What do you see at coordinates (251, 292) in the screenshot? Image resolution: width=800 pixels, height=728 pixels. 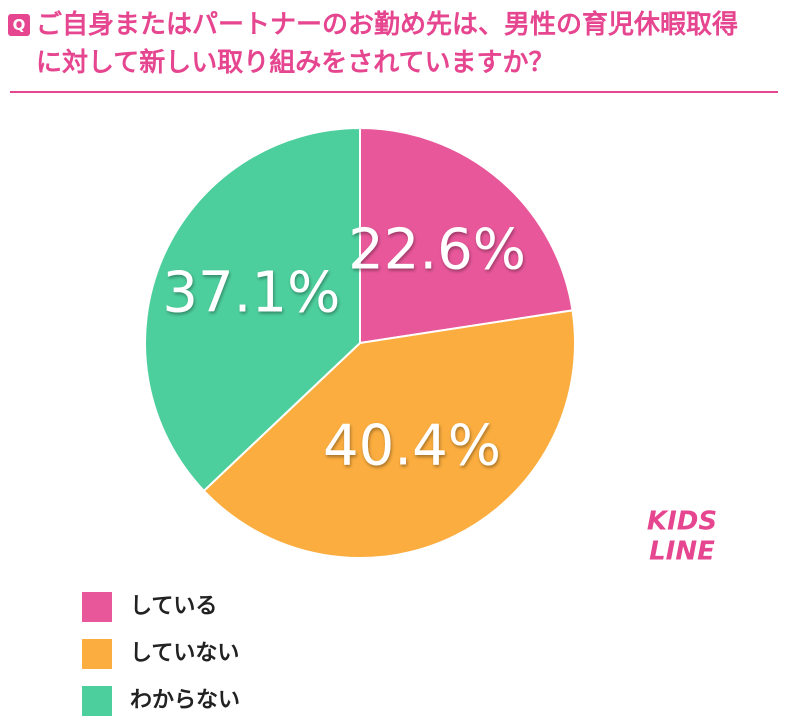 I see `value-label: 37.1%` at bounding box center [251, 292].